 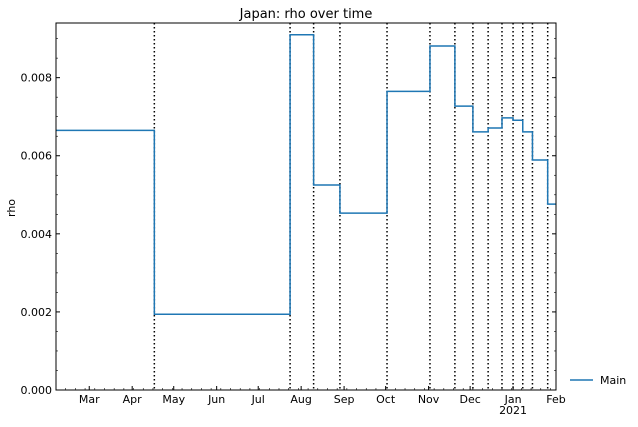 What do you see at coordinates (513, 410) in the screenshot?
I see `x-tick-sublabel-2021: 2021` at bounding box center [513, 410].